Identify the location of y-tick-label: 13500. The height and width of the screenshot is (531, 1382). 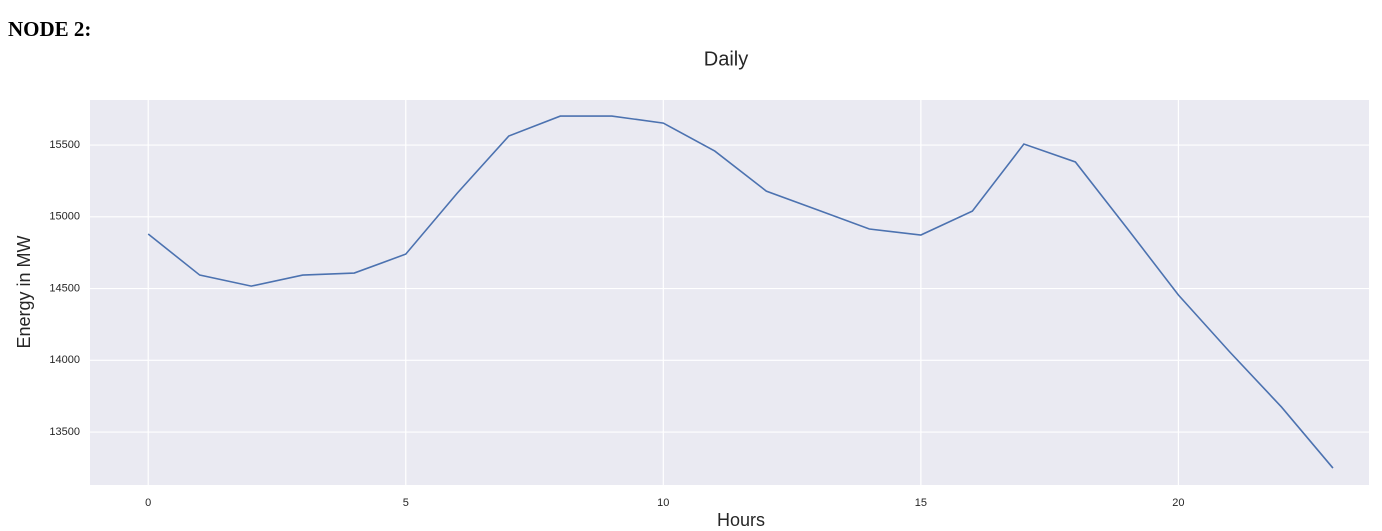
(64, 432).